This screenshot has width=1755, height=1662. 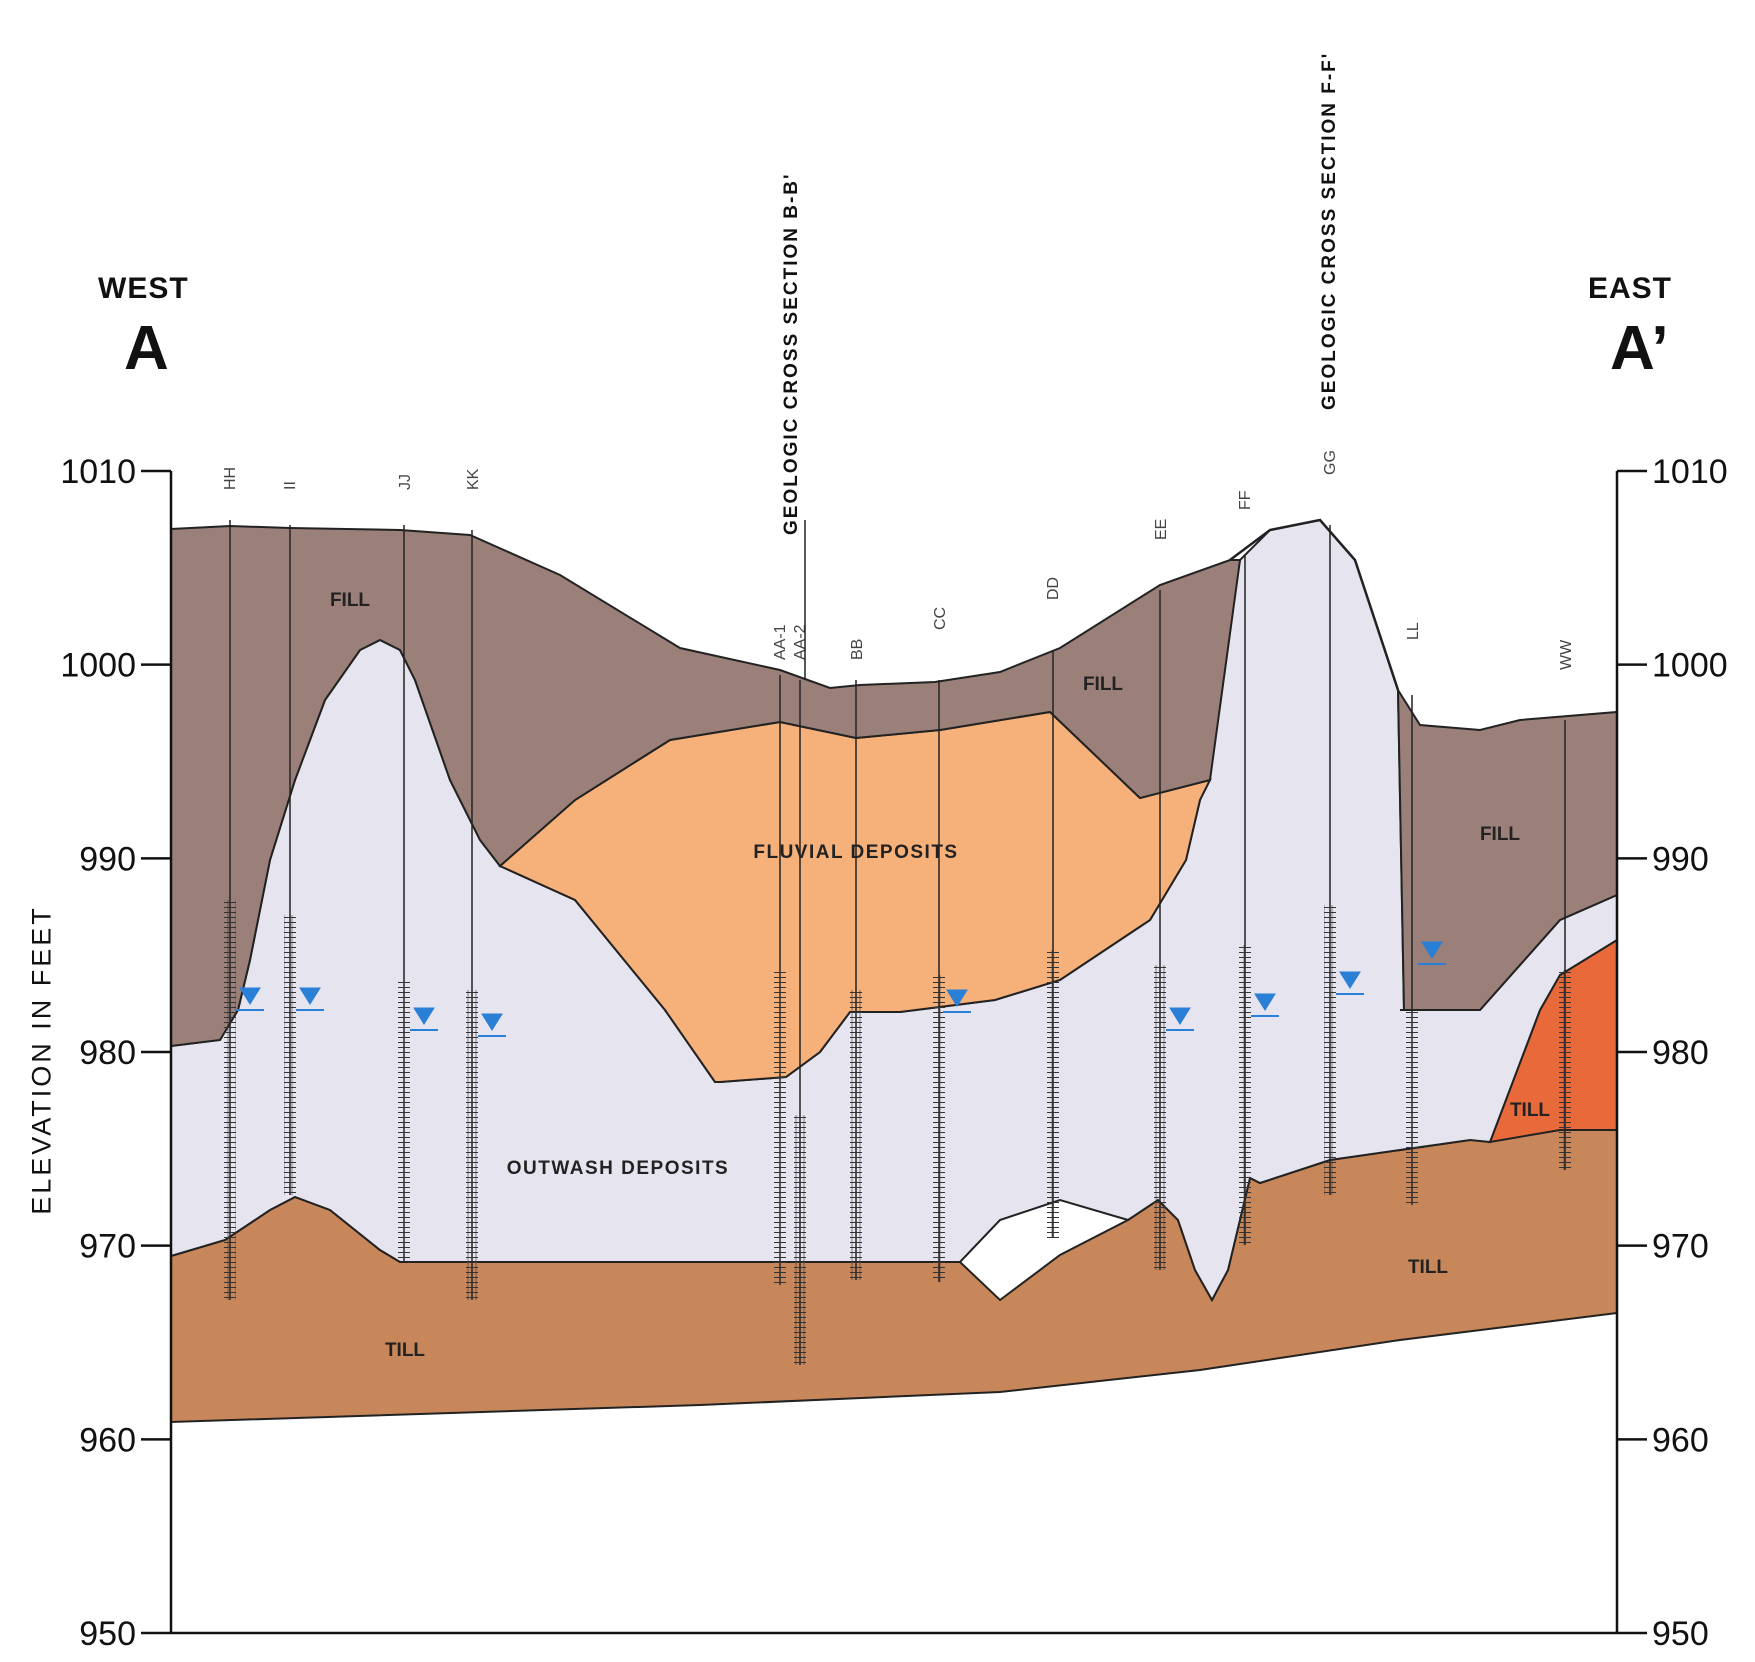 What do you see at coordinates (1245, 867) in the screenshot?
I see `boring-ff: FF` at bounding box center [1245, 867].